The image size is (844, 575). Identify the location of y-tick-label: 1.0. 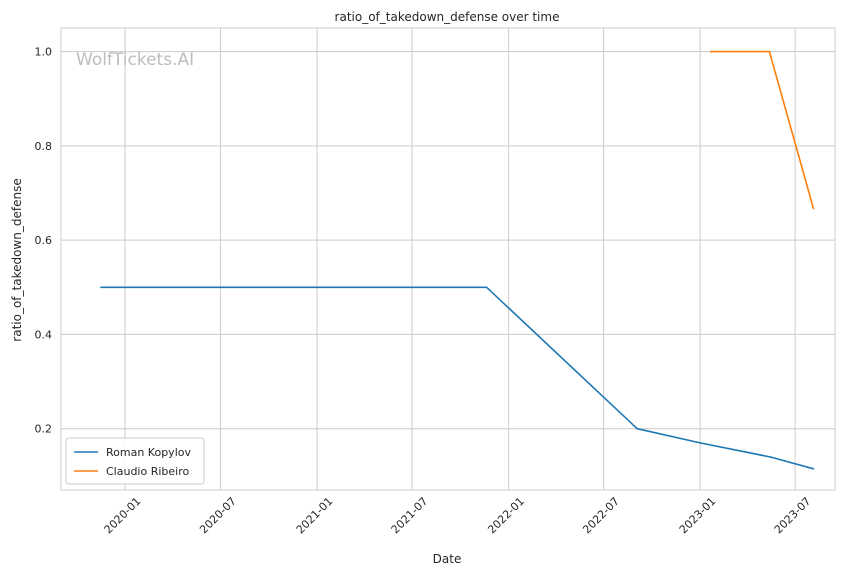
(44, 52).